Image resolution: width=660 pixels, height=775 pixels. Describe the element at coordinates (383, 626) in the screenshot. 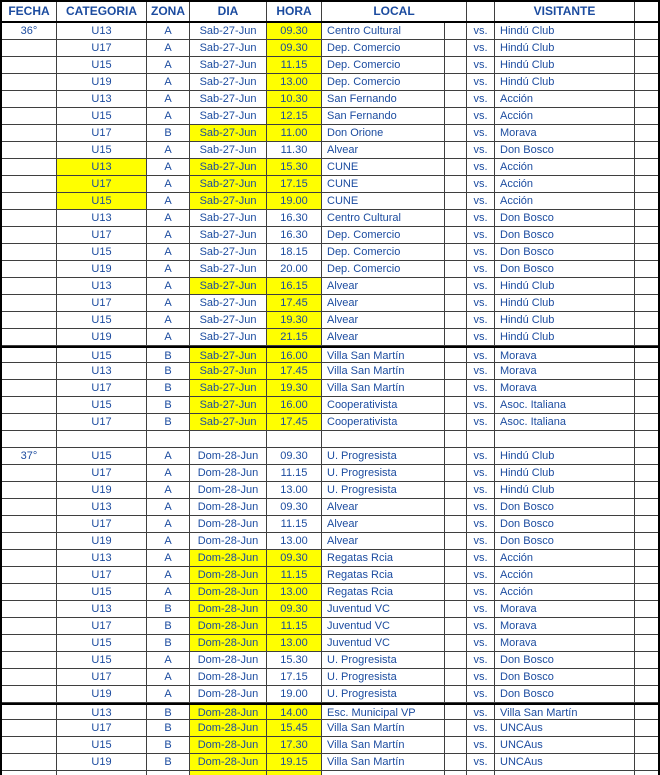

I see `cell-local: Juventud VC` at that location.